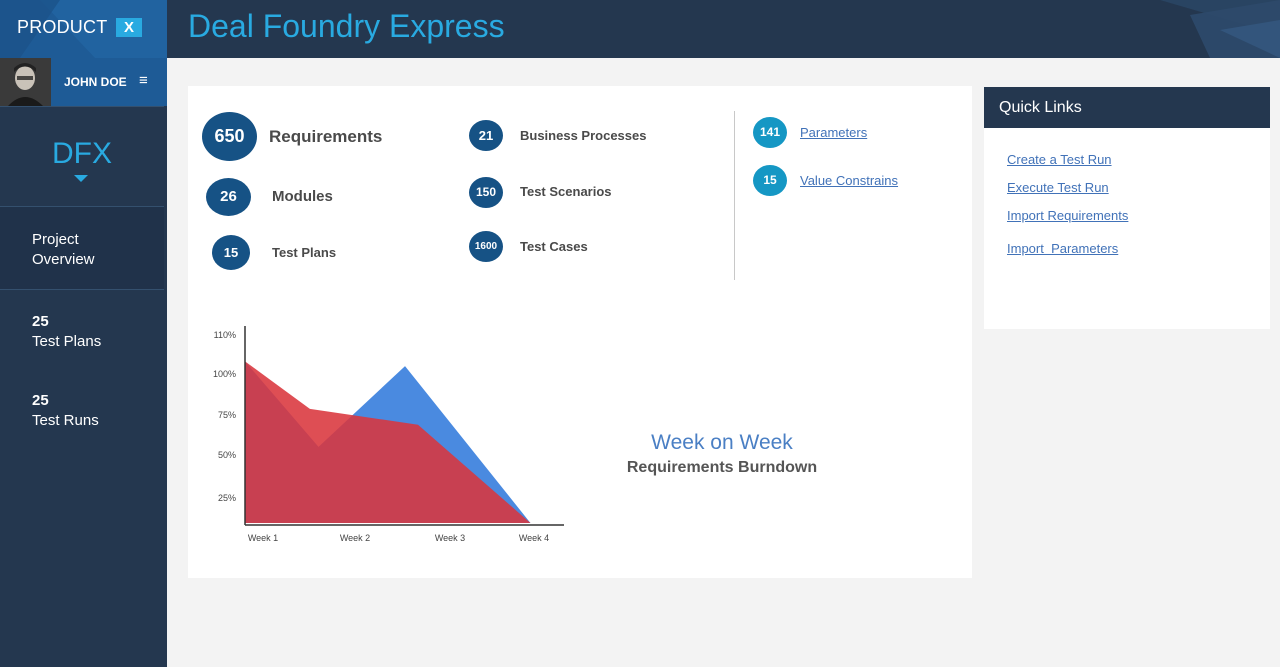 The height and width of the screenshot is (667, 1280). I want to click on parameters-link: Parameters, so click(834, 132).